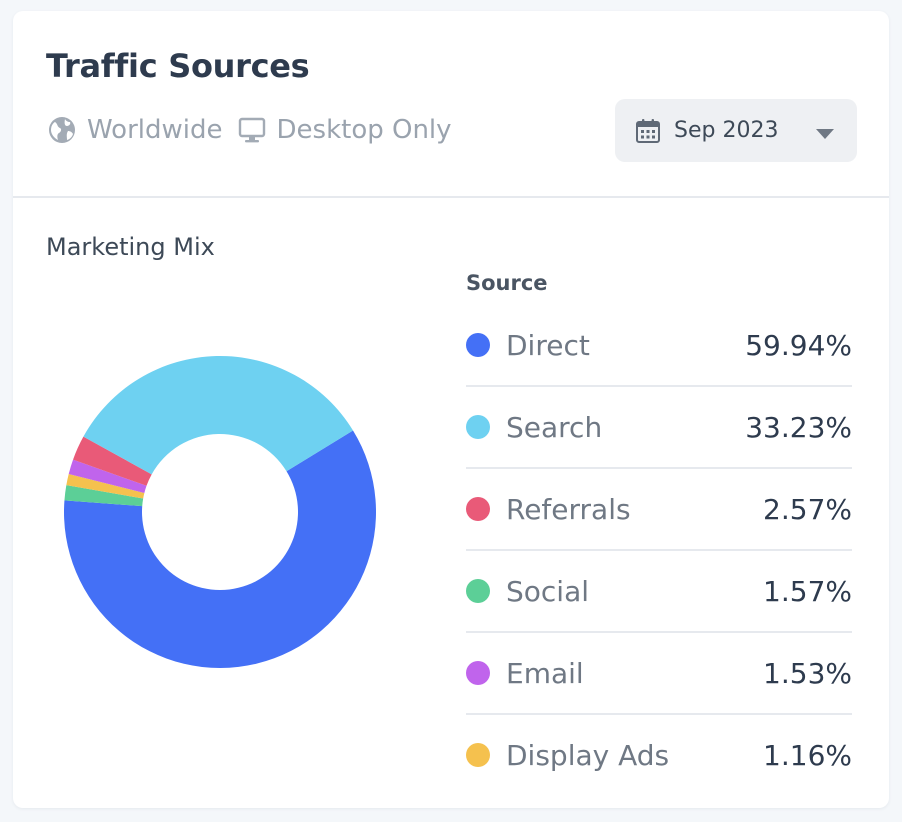 Image resolution: width=902 pixels, height=822 pixels. Describe the element at coordinates (548, 591) in the screenshot. I see `legend-label: Social` at that location.